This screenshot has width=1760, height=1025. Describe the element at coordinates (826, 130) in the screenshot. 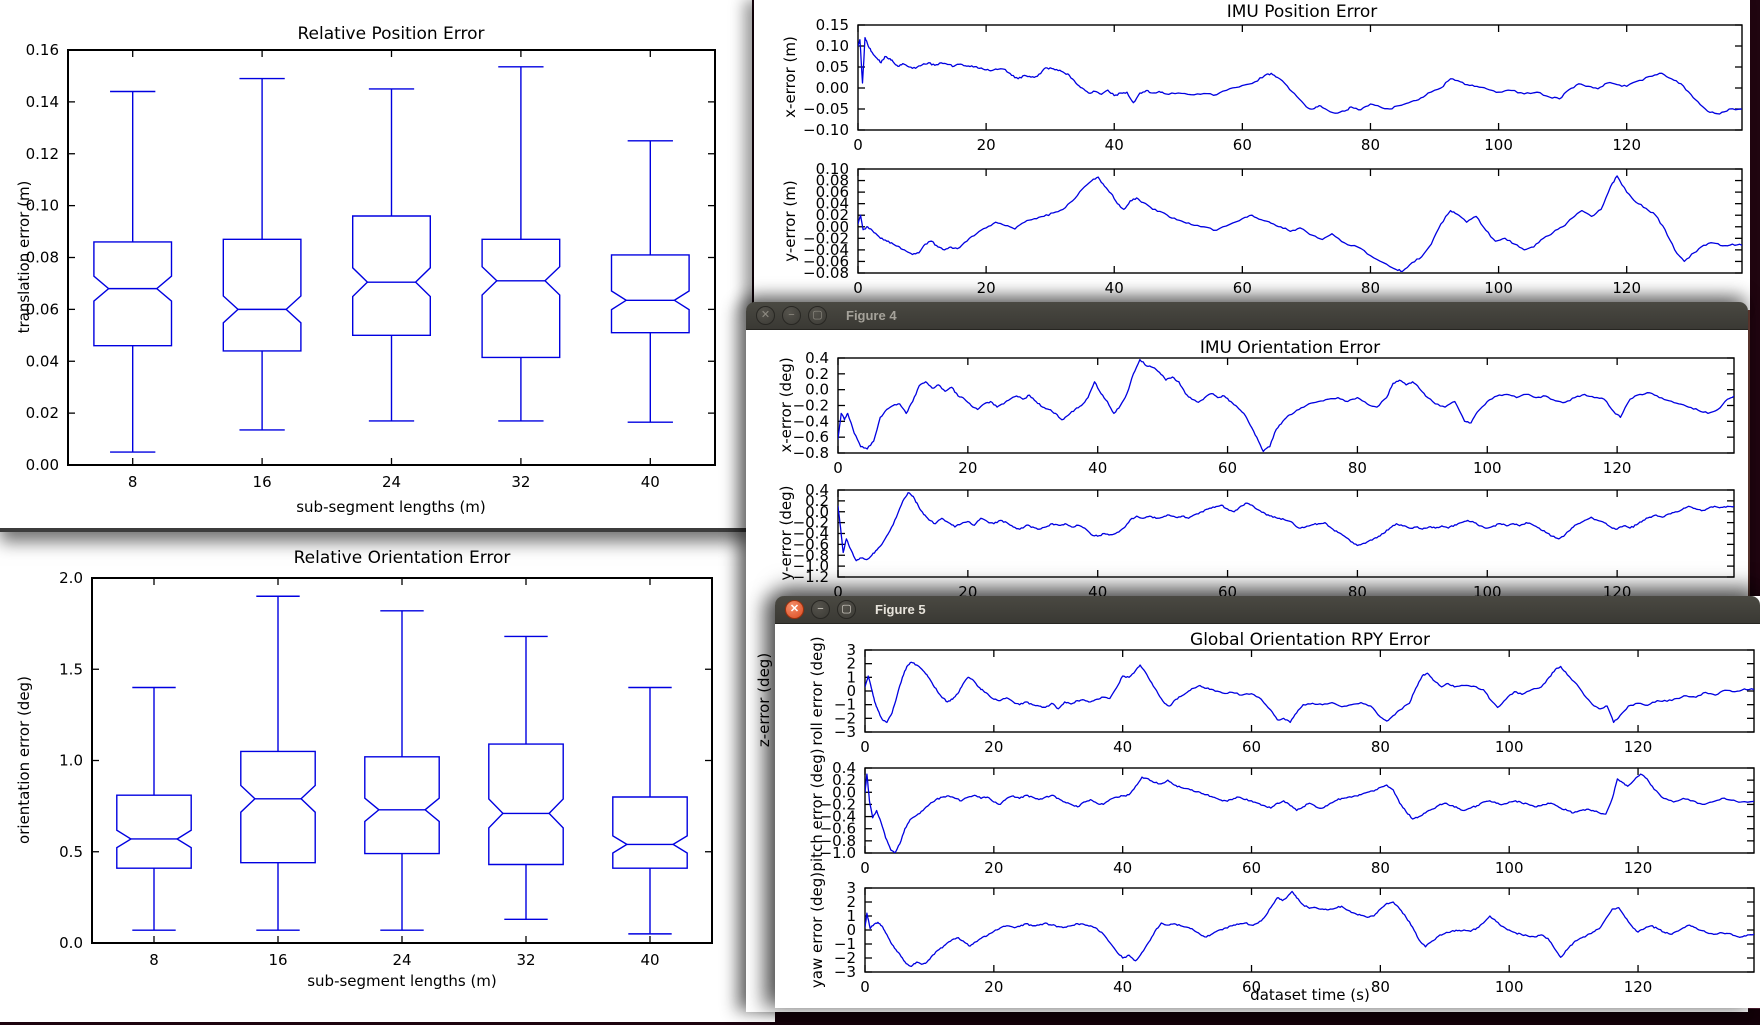

I see `svg-text: −0.10` at that location.